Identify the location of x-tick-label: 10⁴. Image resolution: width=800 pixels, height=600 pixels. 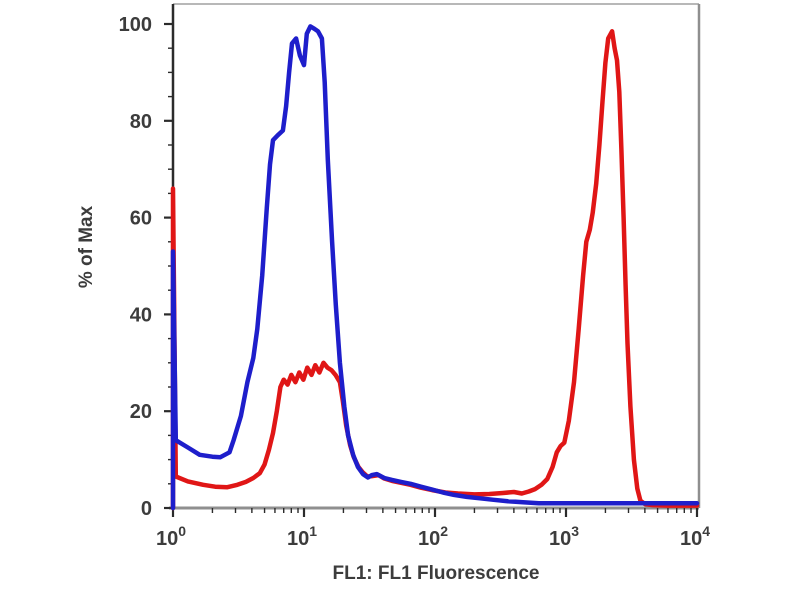
(695, 536).